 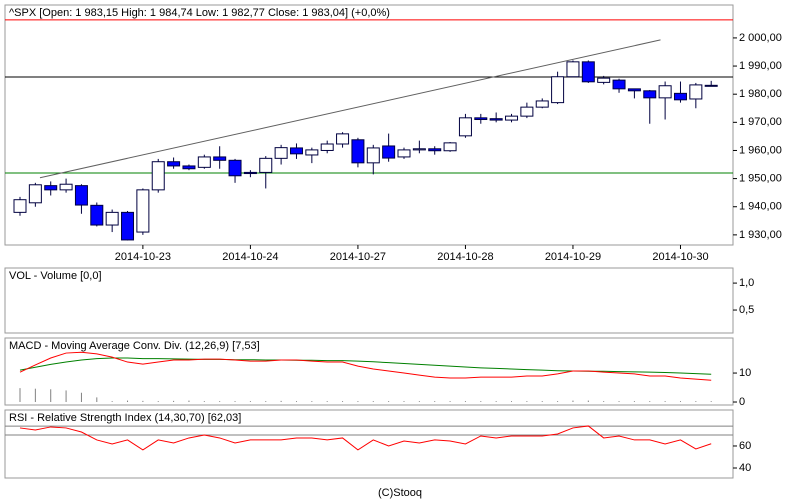 I want to click on x-tick-label: 2014-10-29, so click(x=573, y=257).